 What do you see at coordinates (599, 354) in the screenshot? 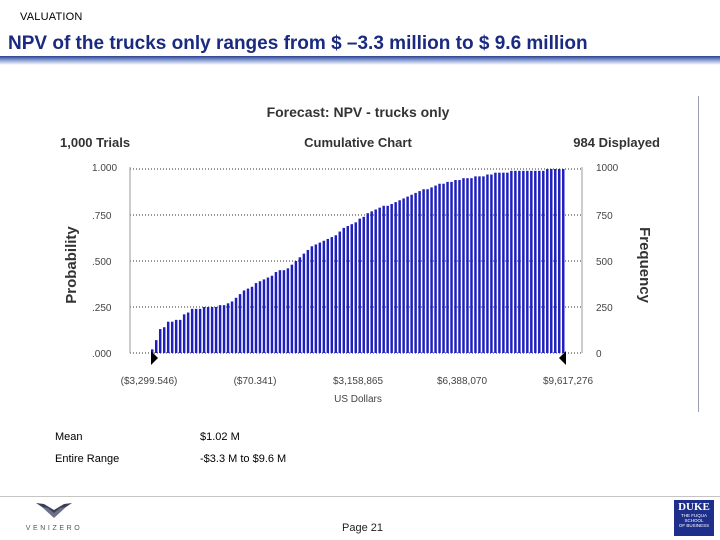
I see `right-tick-label: 0` at bounding box center [599, 354].